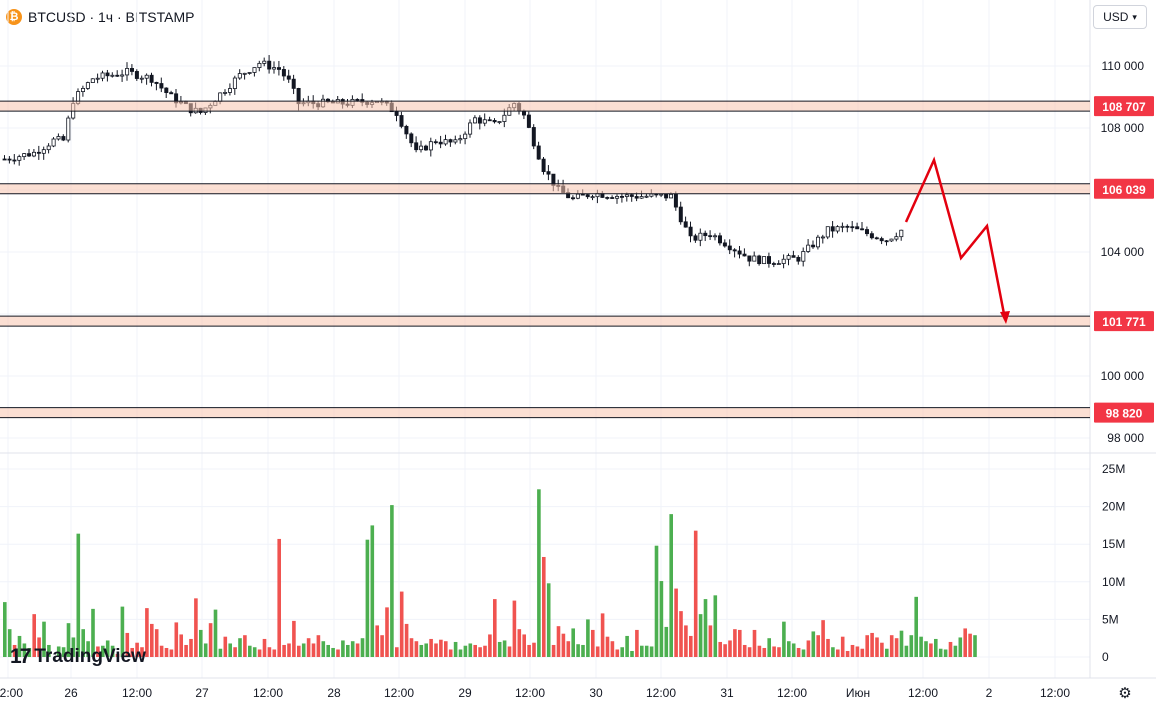  I want to click on level-price-label-bg, so click(1124, 106).